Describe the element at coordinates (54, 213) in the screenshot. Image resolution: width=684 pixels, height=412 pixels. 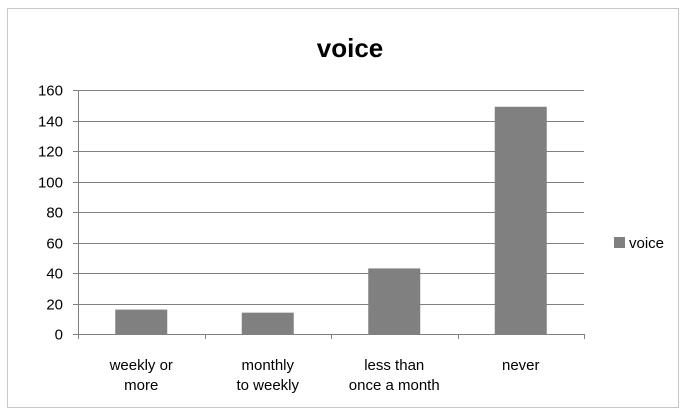
I see `y-tick-label: 80` at that location.